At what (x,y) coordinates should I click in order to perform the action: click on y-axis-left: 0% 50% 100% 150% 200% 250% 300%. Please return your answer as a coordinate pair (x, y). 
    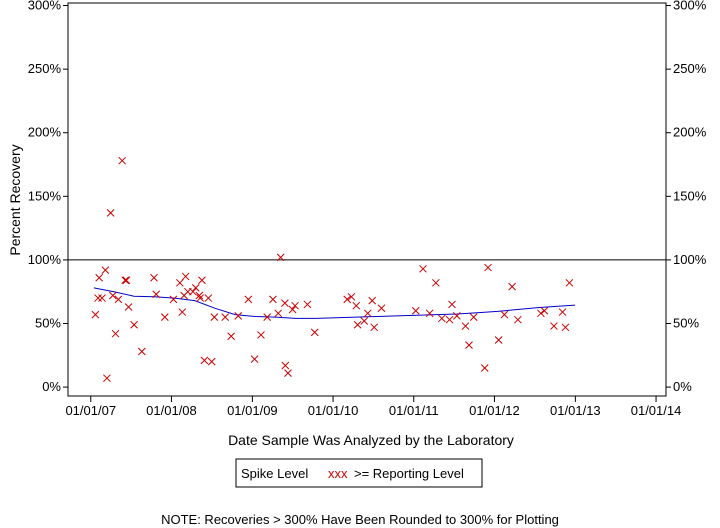
    Looking at the image, I should click on (48, 197).